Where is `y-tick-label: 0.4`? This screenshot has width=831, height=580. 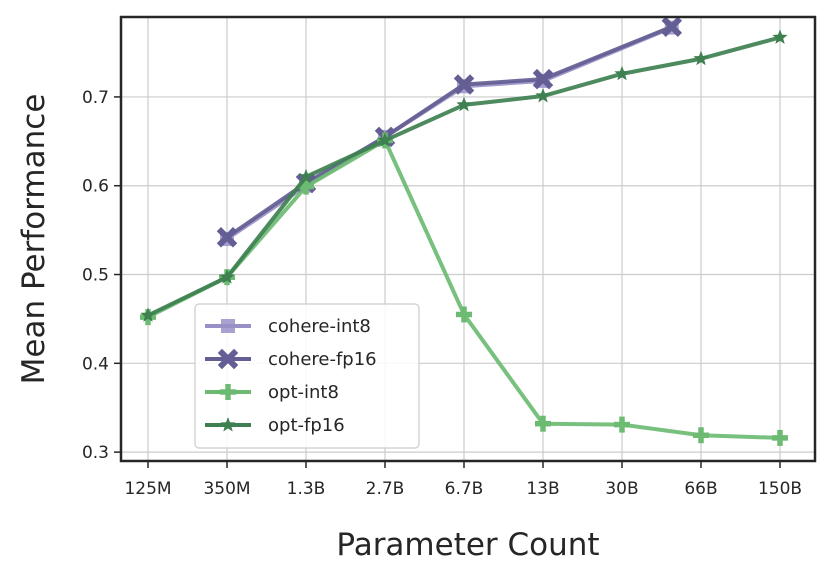
y-tick-label: 0.4 is located at coordinates (95, 364).